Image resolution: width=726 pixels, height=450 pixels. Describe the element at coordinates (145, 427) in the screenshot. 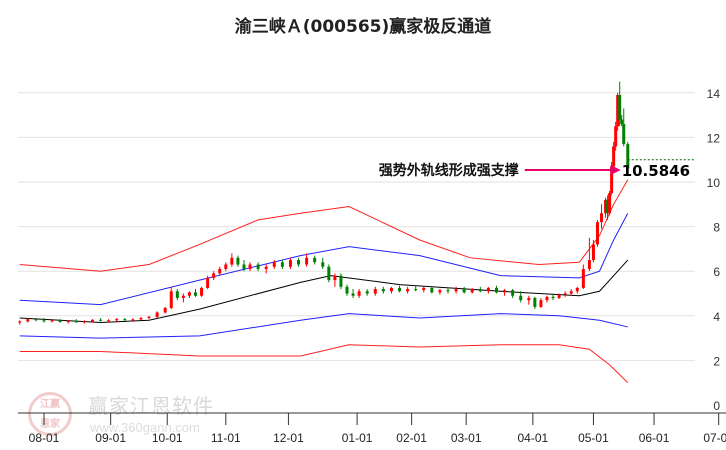

I see `watermark-url: www.360gann.com` at that location.